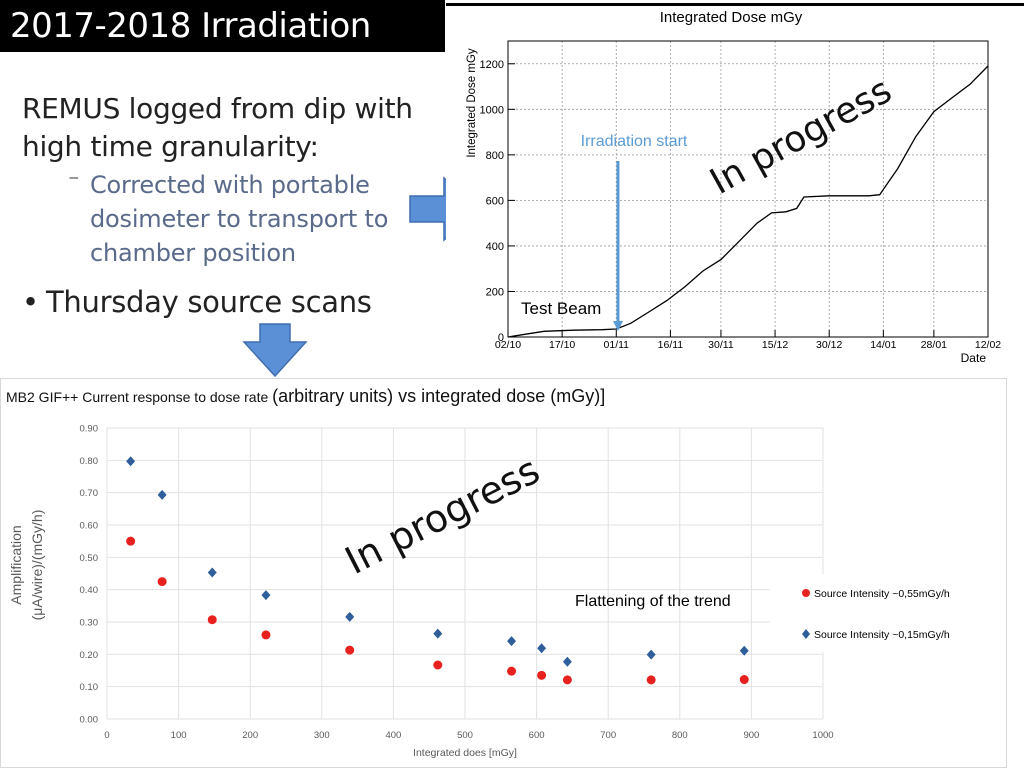 The height and width of the screenshot is (768, 1024). Describe the element at coordinates (775, 345) in the screenshot. I see `dose-x-tick-label: 15/12` at that location.